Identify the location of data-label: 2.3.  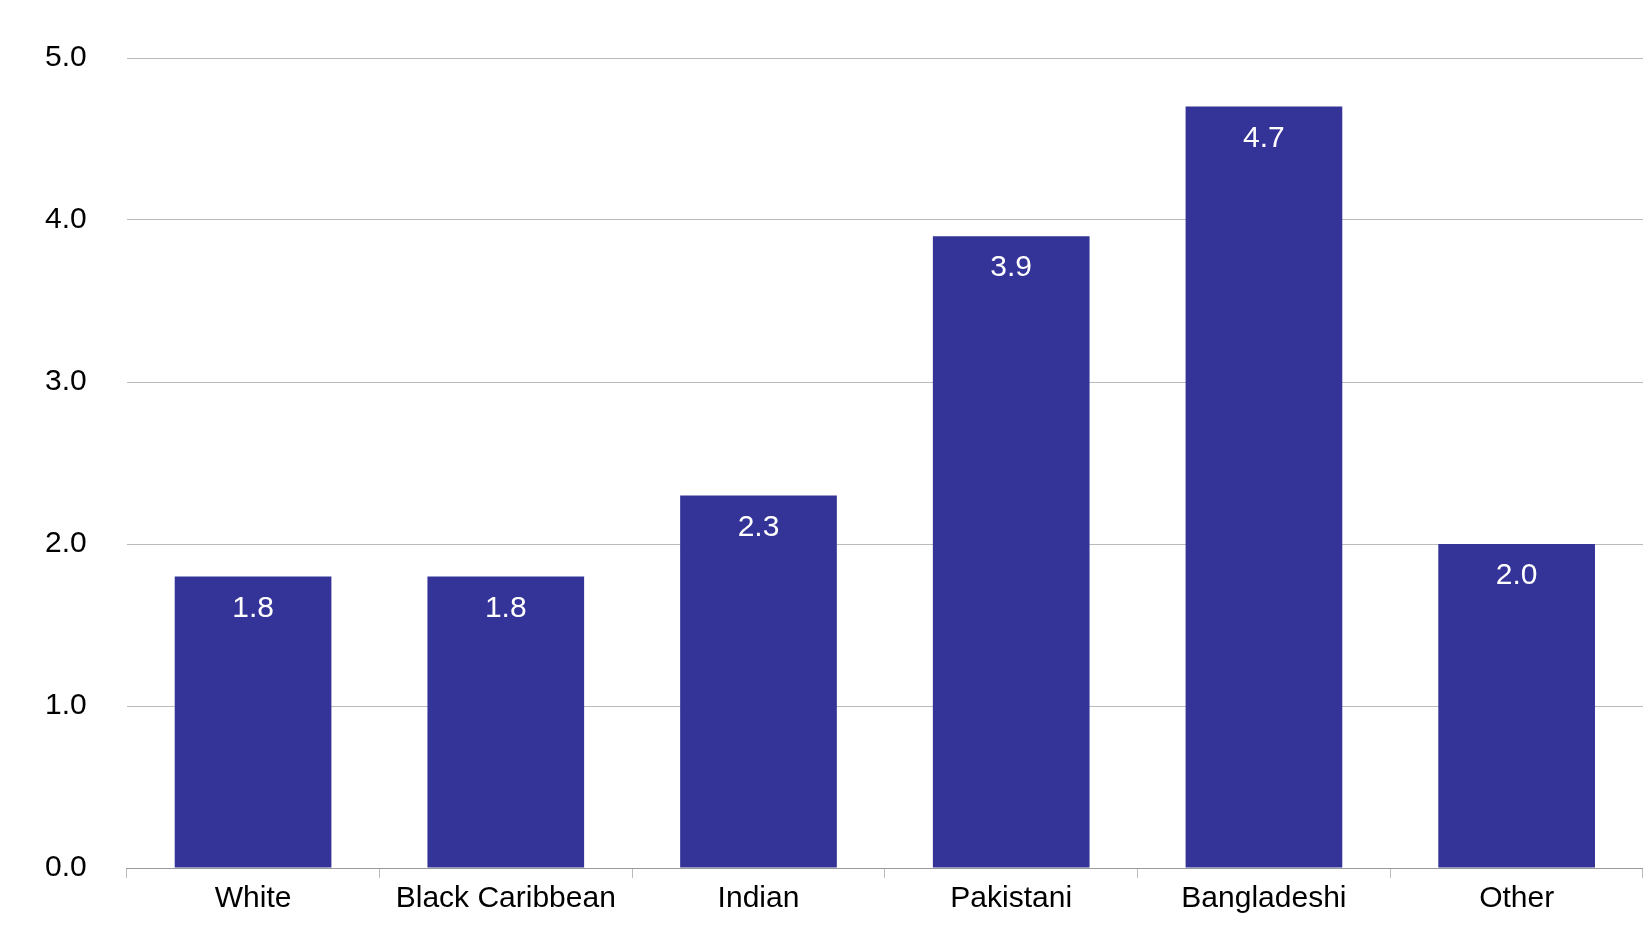
(758, 525).